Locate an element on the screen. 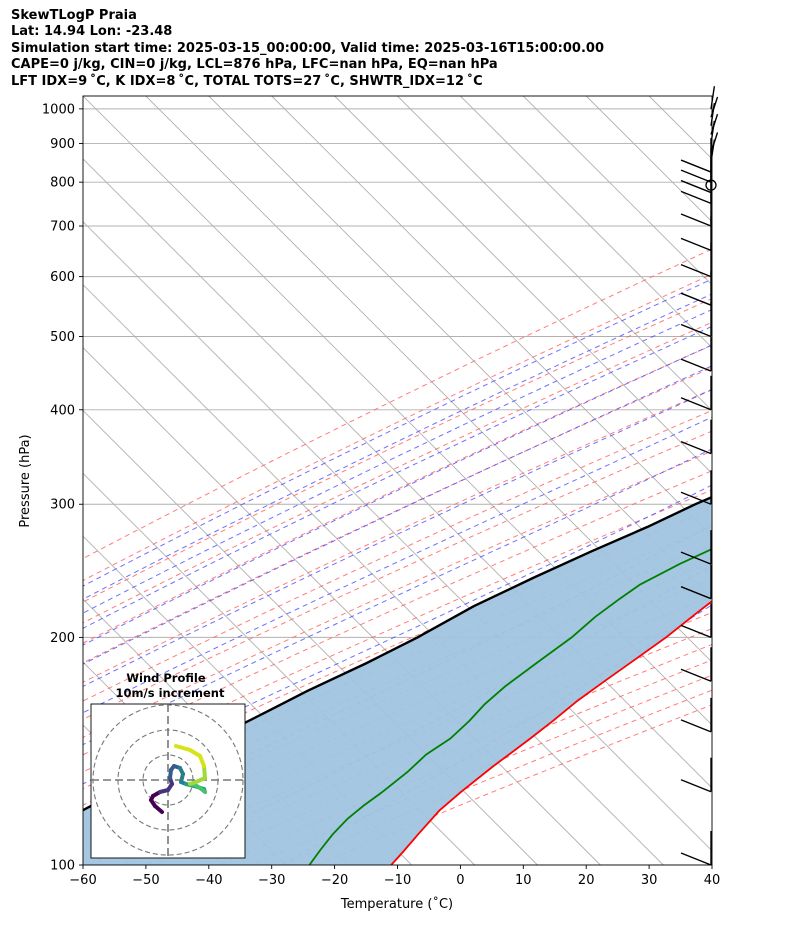 The image size is (794, 937). hodograph-title: Wind Profile is located at coordinates (166, 678).